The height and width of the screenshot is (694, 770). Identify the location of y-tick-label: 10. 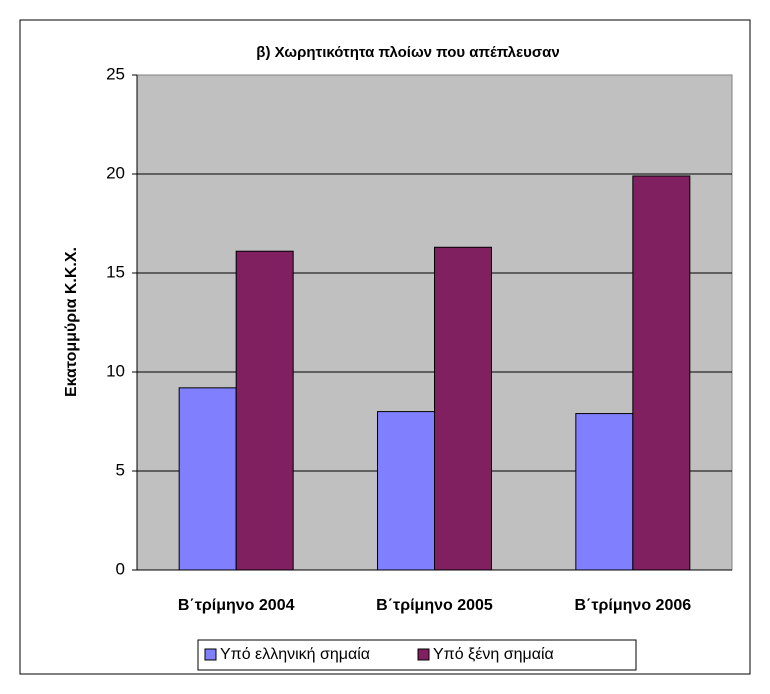
(115, 370).